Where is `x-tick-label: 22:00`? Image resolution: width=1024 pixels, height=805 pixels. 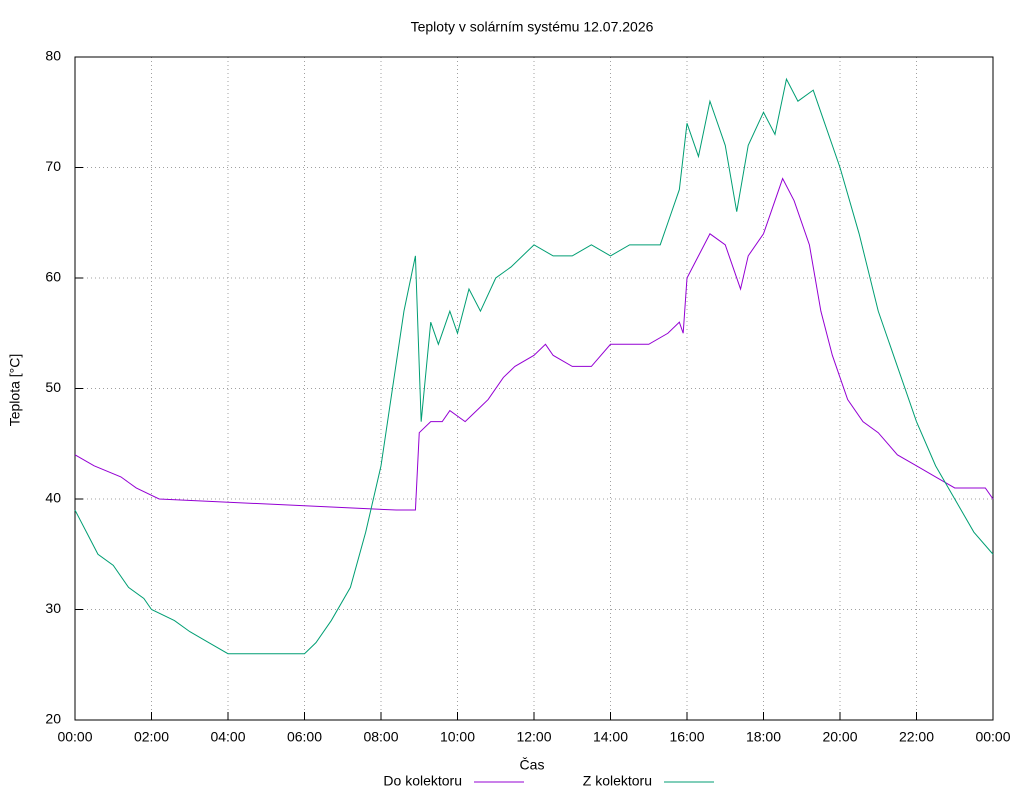
x-tick-label: 22:00 is located at coordinates (916, 737).